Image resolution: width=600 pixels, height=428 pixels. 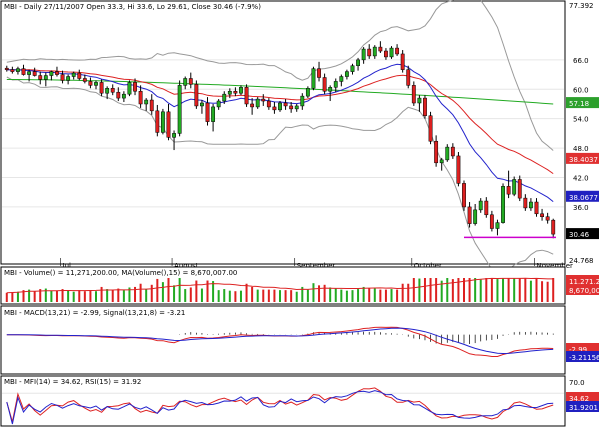 What do you see at coordinates (581, 6) in the screenshot?
I see `y-max-label: 77.392` at bounding box center [581, 6].